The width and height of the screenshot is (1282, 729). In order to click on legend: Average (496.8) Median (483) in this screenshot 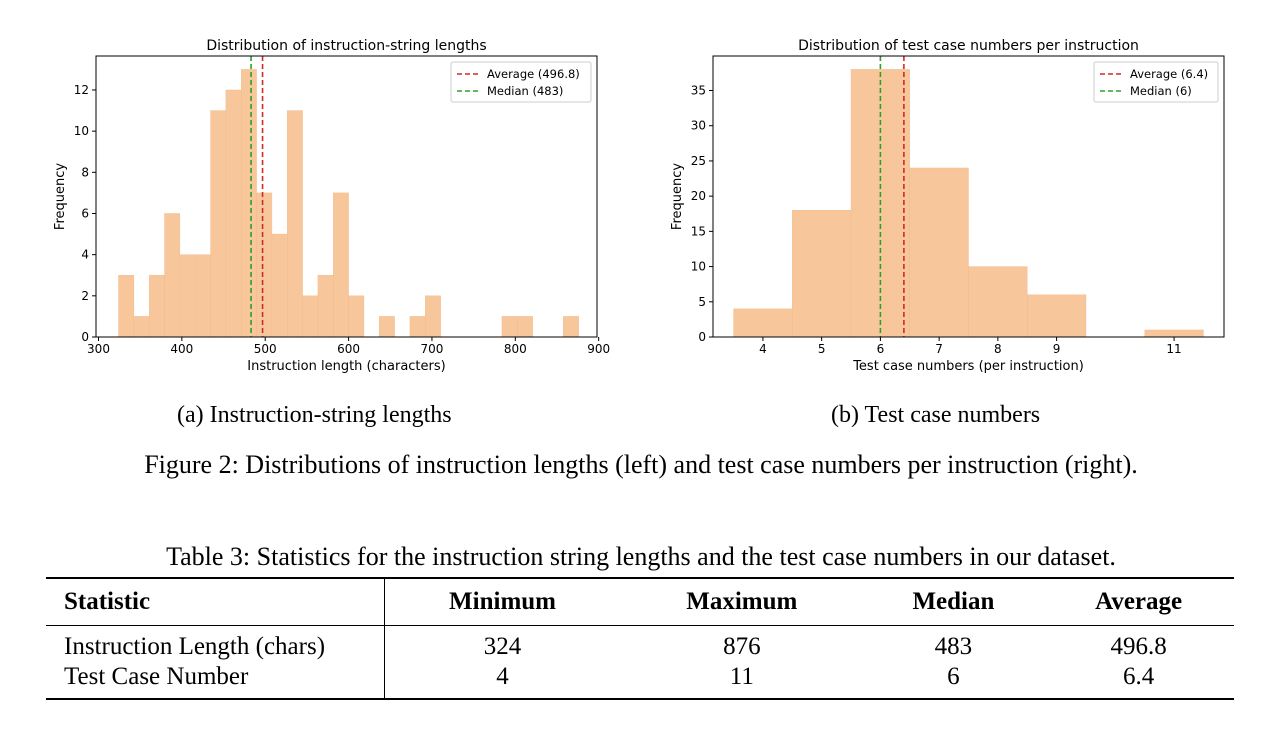, I will do `click(521, 82)`.